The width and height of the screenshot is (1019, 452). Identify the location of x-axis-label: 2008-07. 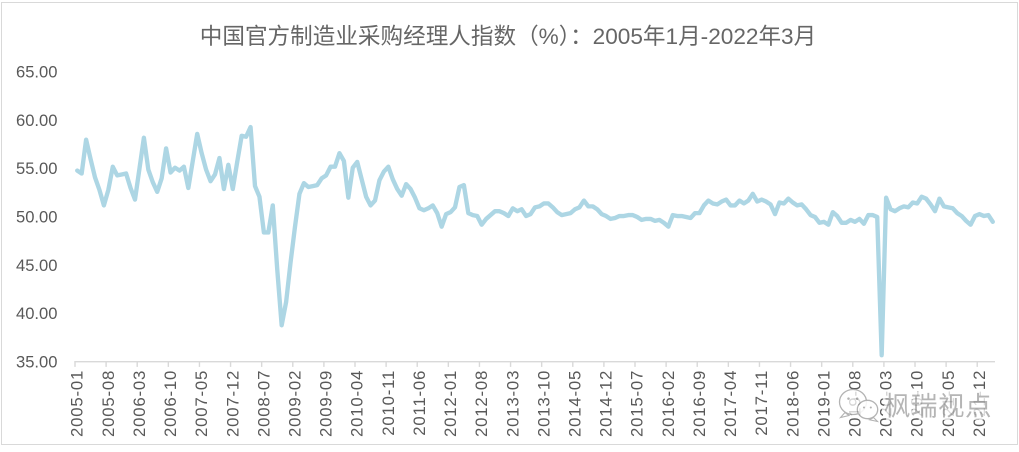
(263, 403).